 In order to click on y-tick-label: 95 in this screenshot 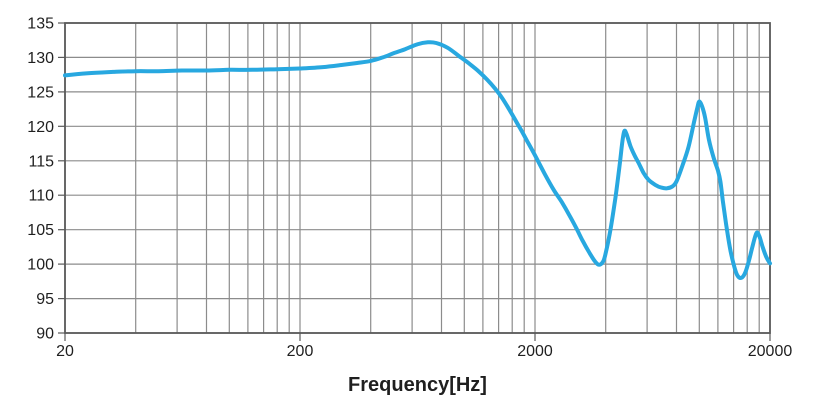, I will do `click(45, 299)`.